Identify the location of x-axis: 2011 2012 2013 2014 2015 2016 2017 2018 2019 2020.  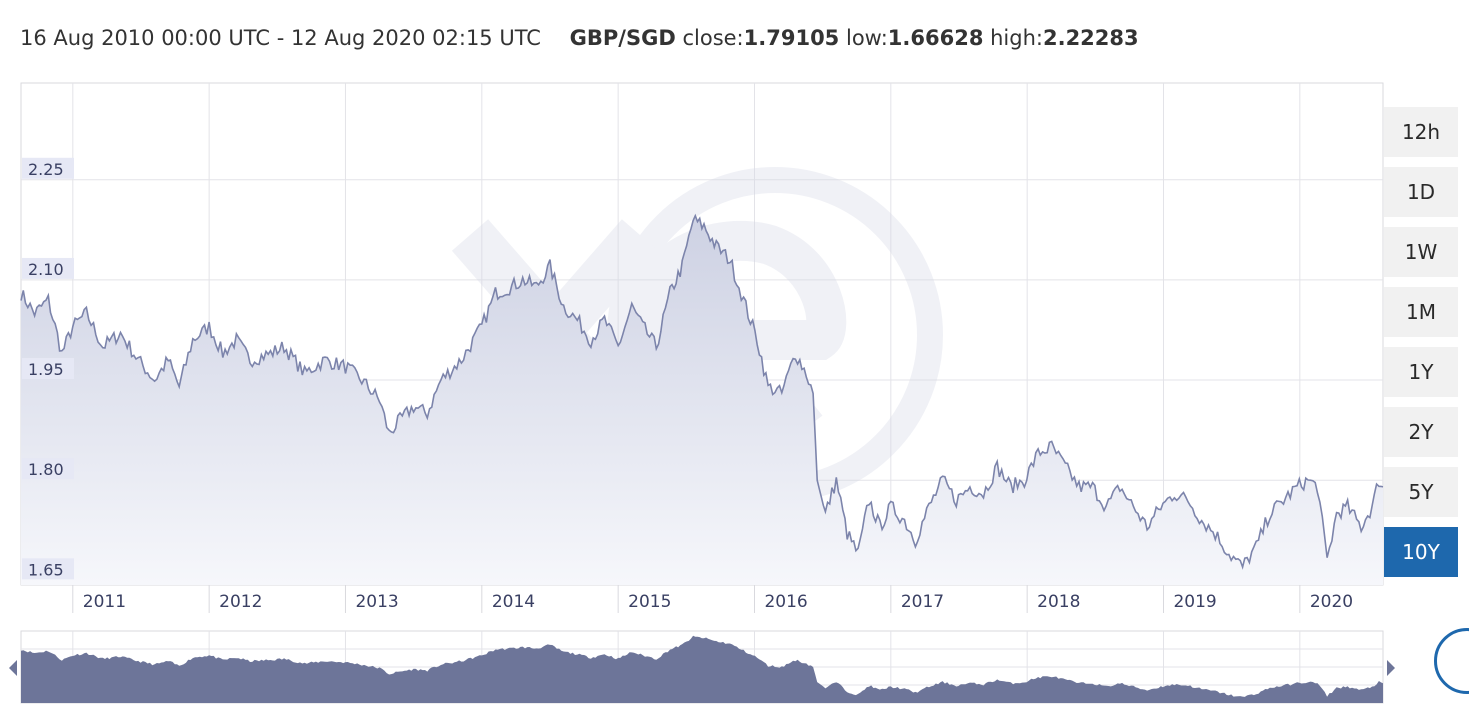
(712, 599).